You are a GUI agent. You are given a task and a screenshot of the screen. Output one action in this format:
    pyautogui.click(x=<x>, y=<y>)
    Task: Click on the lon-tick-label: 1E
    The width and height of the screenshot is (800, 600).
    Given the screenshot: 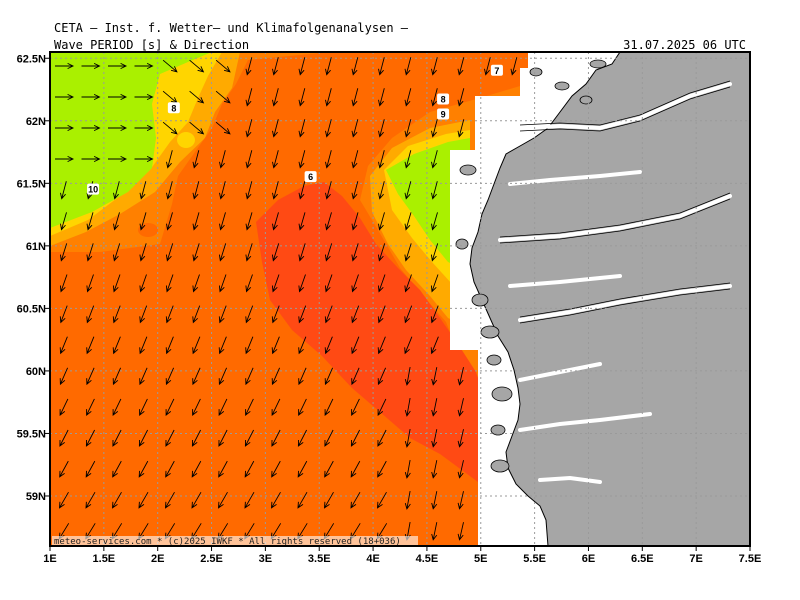 What is the action you would take?
    pyautogui.click(x=49, y=559)
    